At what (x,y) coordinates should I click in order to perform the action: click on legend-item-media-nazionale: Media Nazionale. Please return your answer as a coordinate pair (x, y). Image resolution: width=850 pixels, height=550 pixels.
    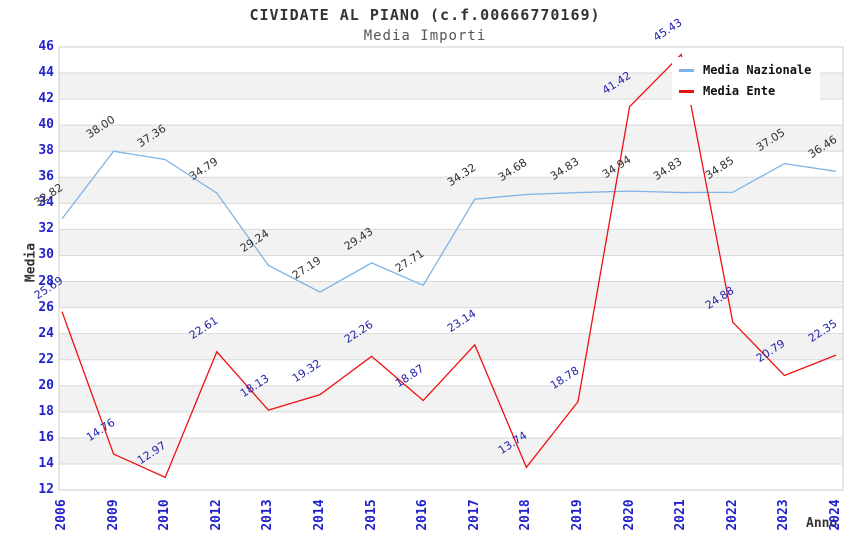
    Looking at the image, I should click on (745, 70).